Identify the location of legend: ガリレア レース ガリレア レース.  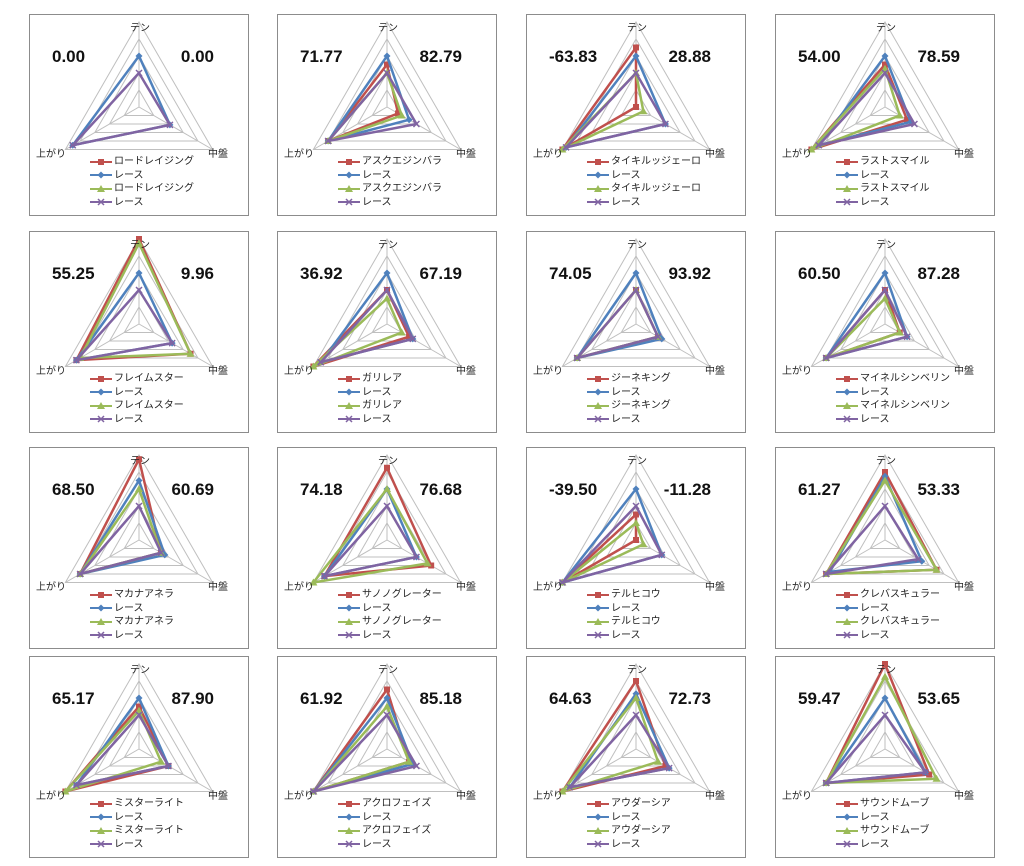
(370, 399).